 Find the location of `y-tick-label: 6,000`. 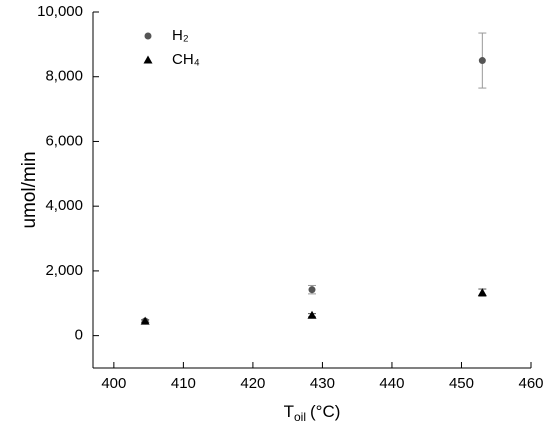

y-tick-label: 6,000 is located at coordinates (64, 140).